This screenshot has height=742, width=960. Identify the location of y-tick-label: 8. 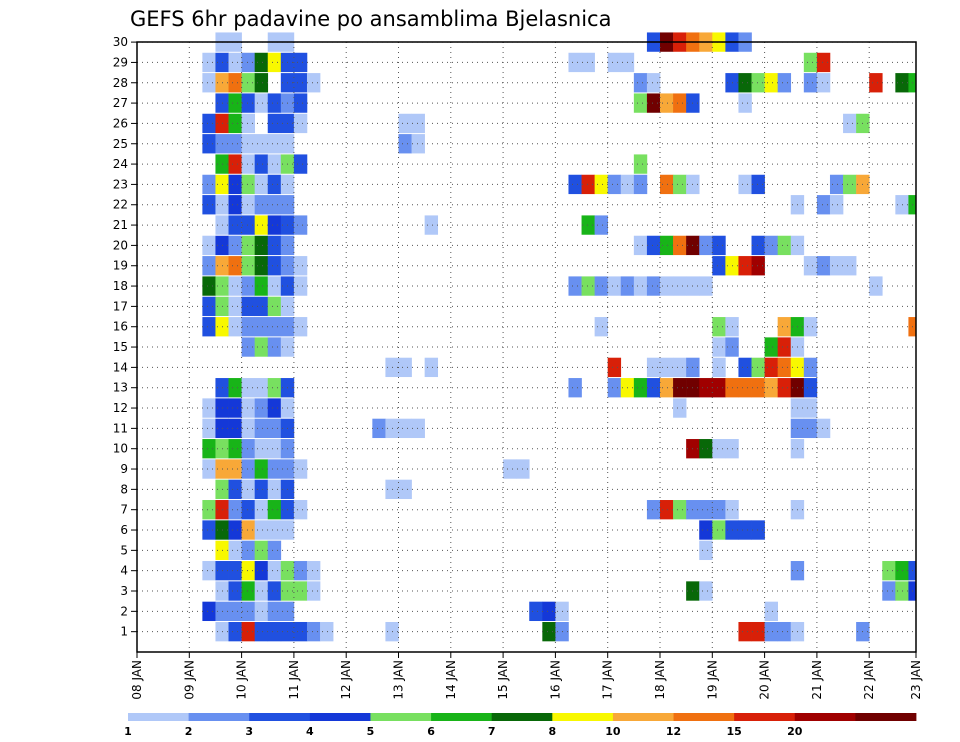
(124, 489).